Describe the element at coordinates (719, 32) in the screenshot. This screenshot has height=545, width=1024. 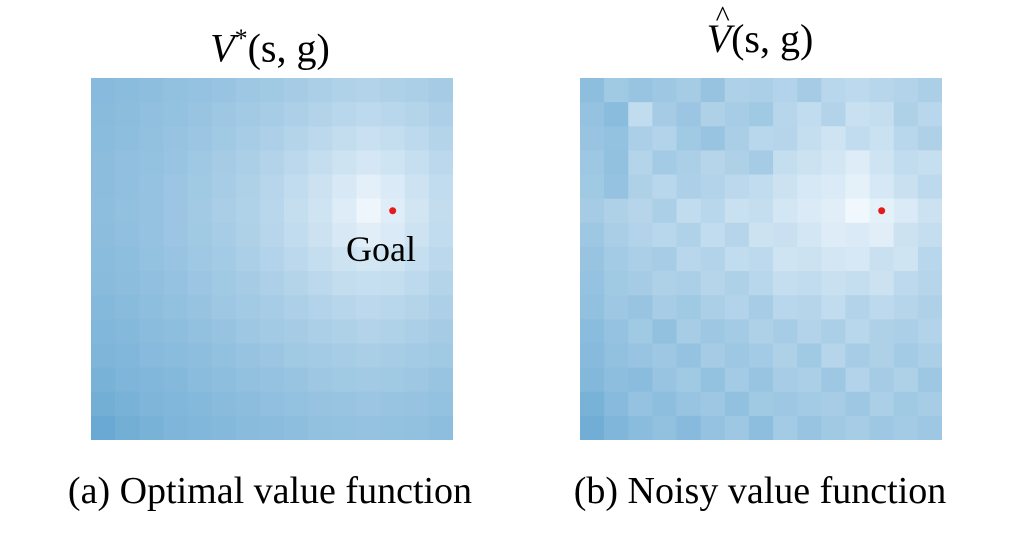
I see `title-symbol-hat: V` at that location.